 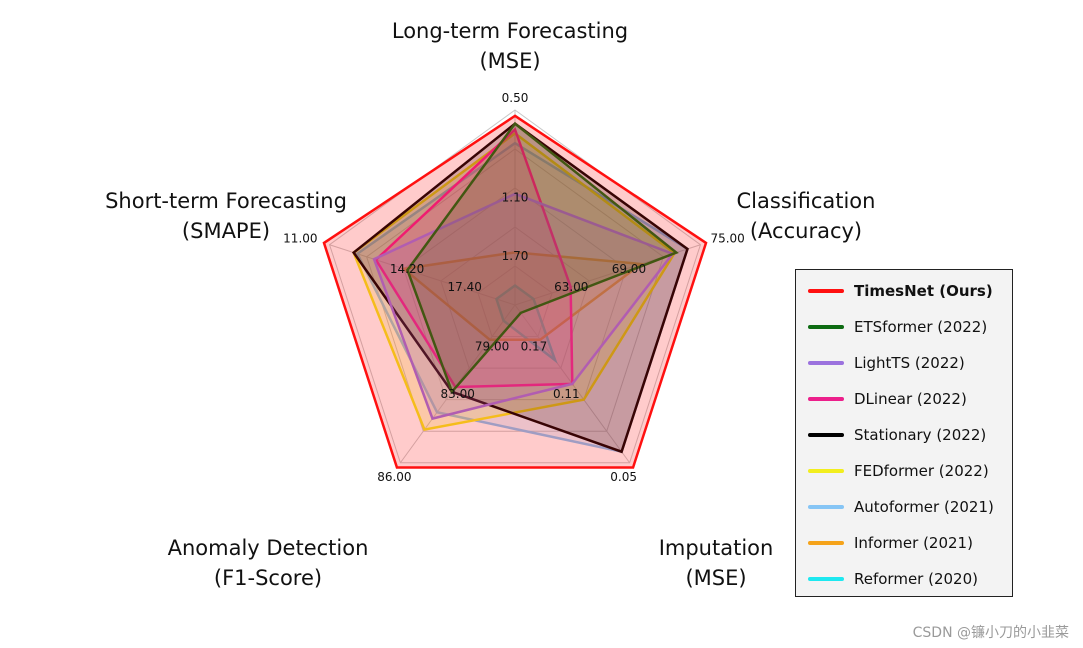 I want to click on axis-title-3-line-2: (MSE), so click(x=715, y=578).